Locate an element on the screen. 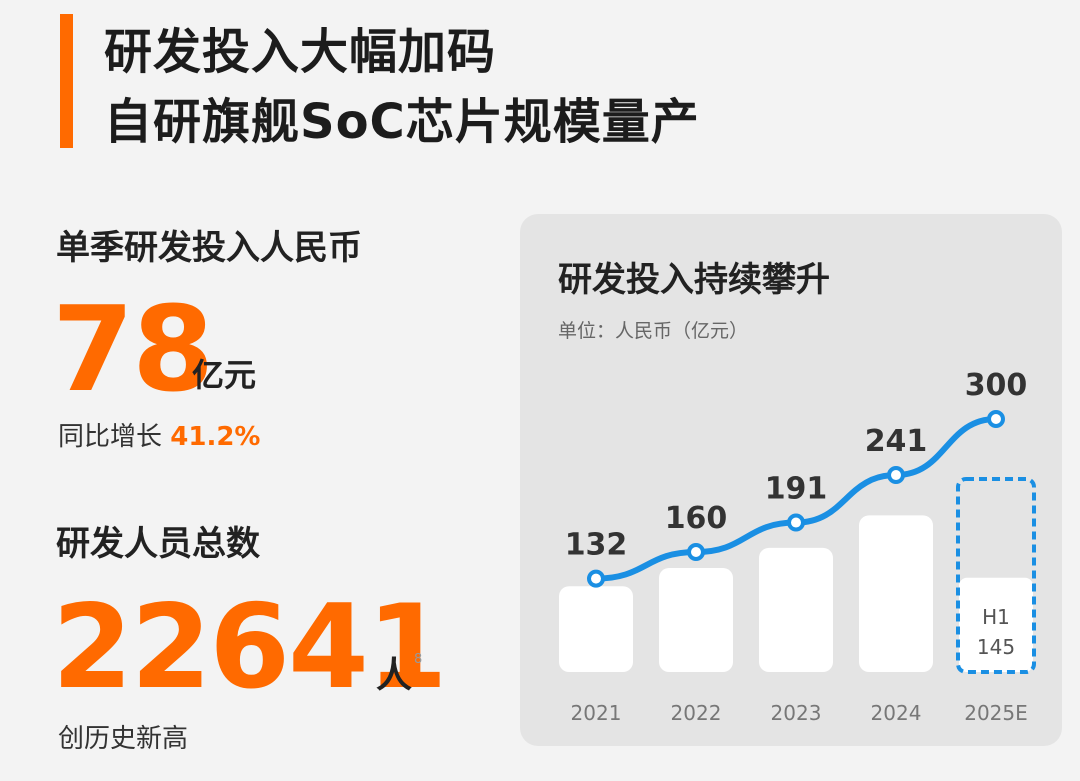 This screenshot has height=781, width=1080. bar-2021 is located at coordinates (596, 629).